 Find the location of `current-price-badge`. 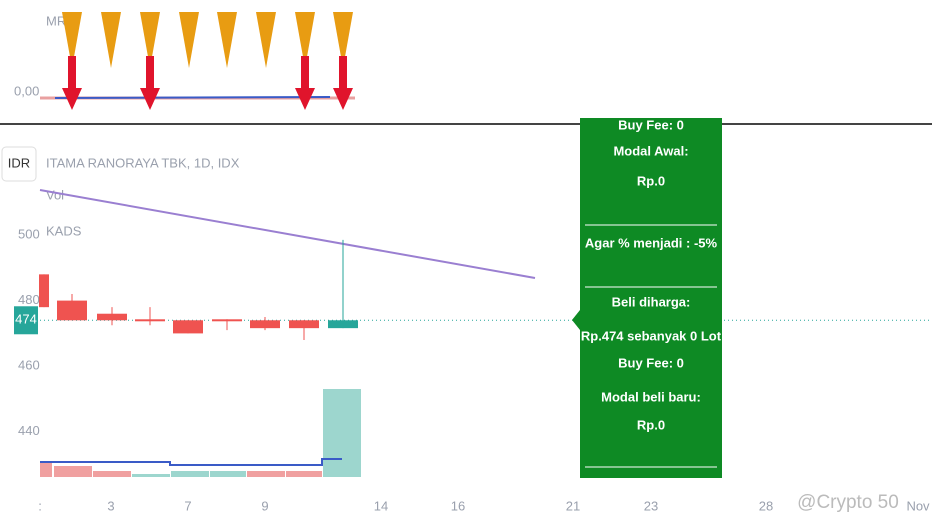

current-price-badge is located at coordinates (26, 320).